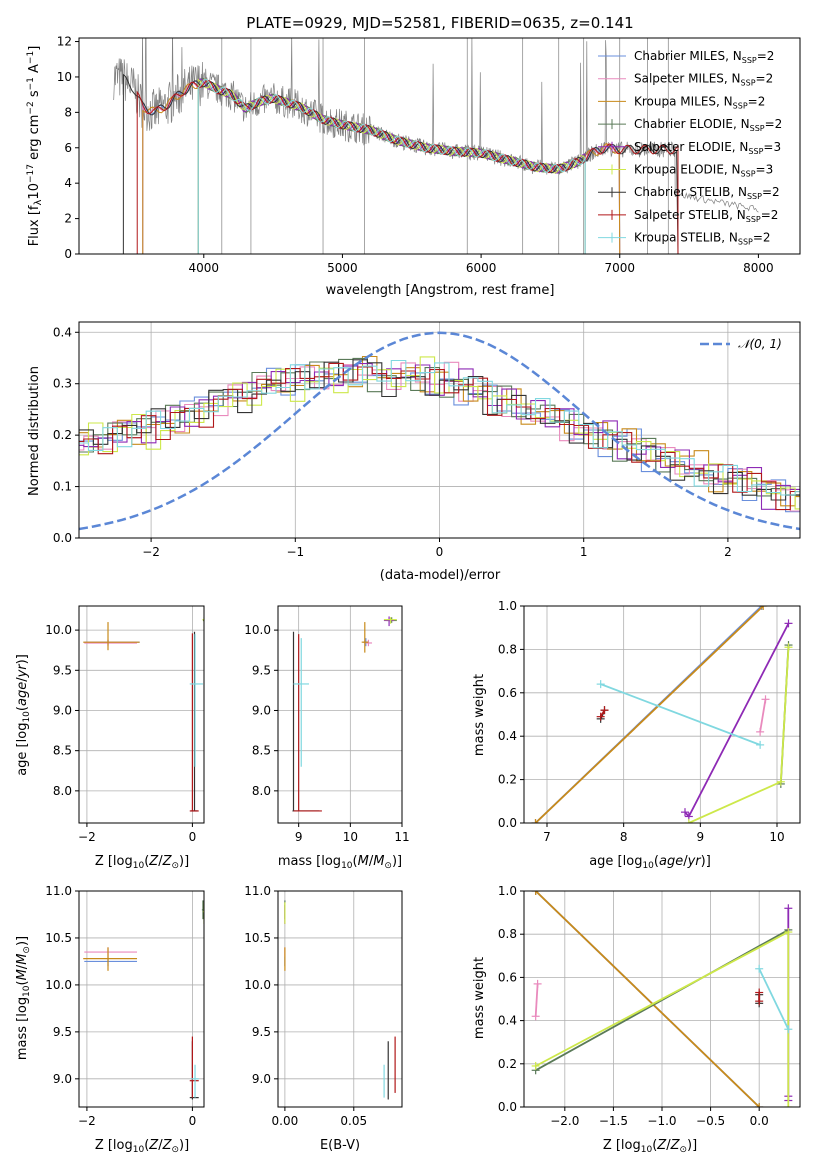 The height and width of the screenshot is (1170, 819). What do you see at coordinates (440, 290) in the screenshot?
I see `spectrum-xlabel: wavelength [Angstrom, rest frame]` at bounding box center [440, 290].